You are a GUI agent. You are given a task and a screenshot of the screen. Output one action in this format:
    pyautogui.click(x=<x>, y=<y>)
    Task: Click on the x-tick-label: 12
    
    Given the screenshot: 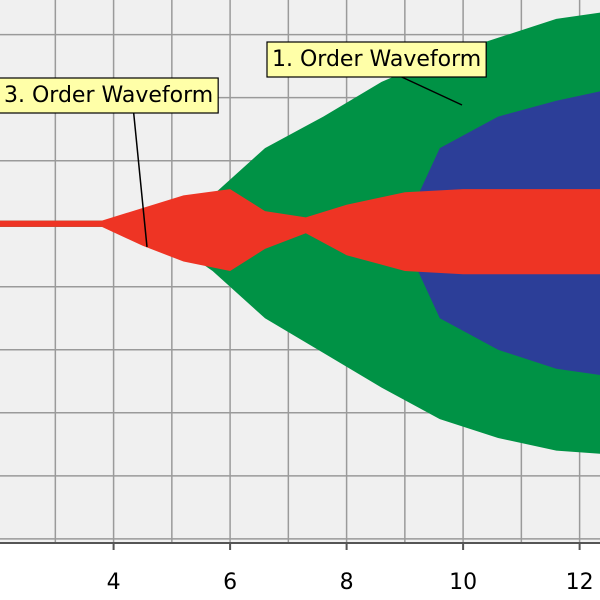 What is the action you would take?
    pyautogui.click(x=580, y=582)
    